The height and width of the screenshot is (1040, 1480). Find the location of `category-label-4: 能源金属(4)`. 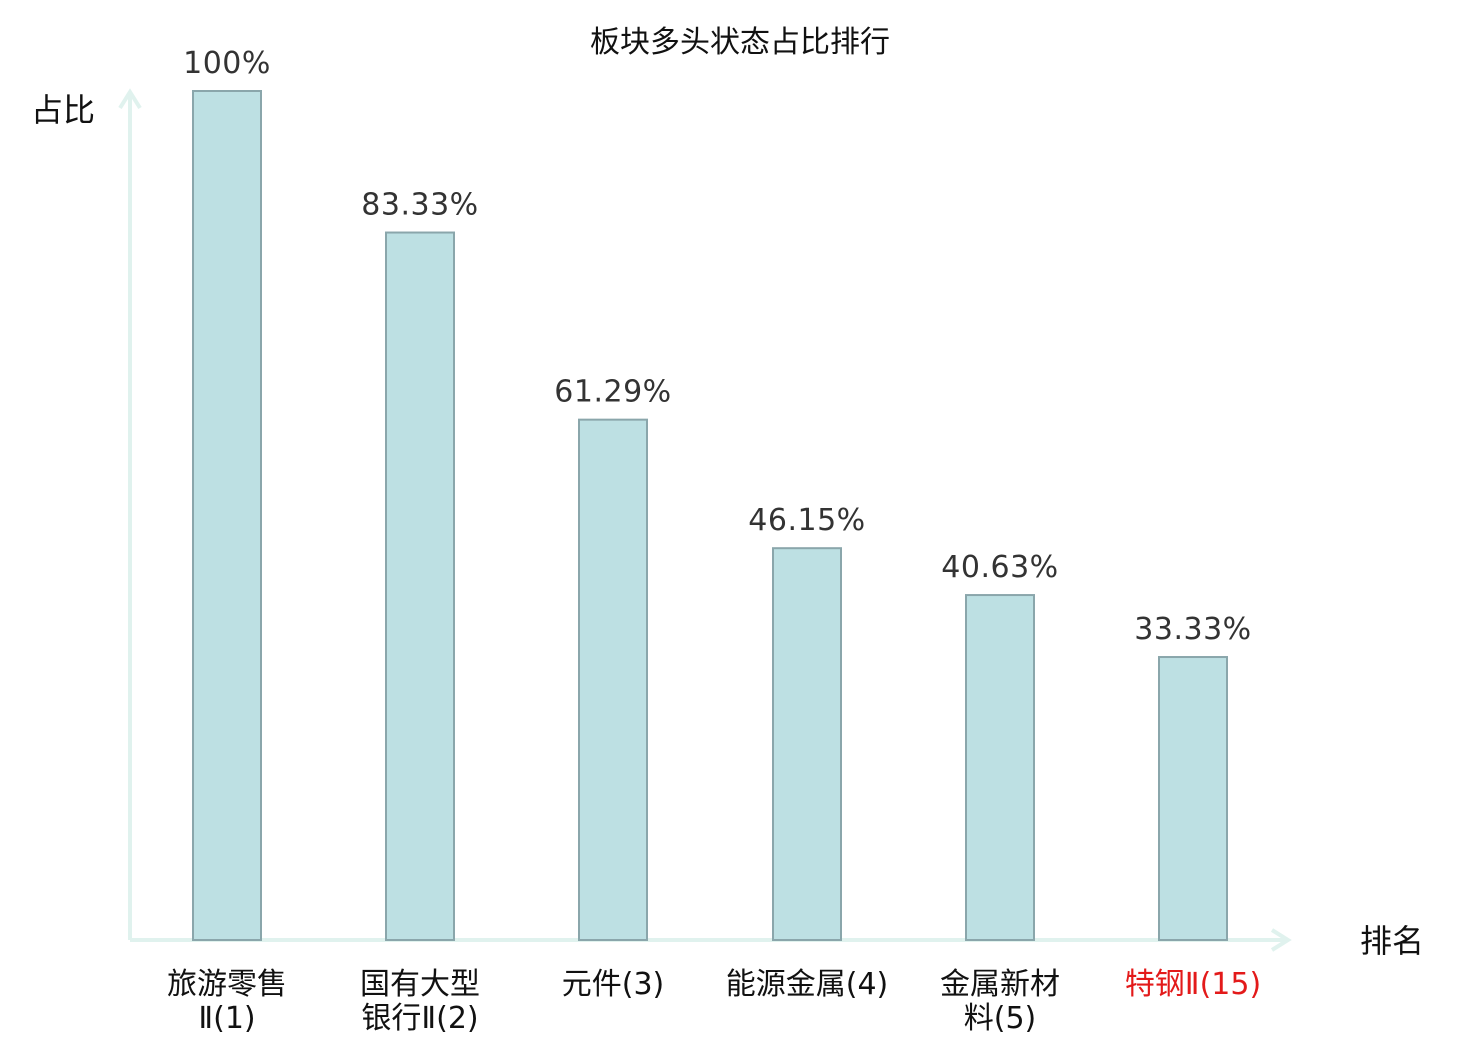

category-label-4: 能源金属(4) is located at coordinates (807, 984).